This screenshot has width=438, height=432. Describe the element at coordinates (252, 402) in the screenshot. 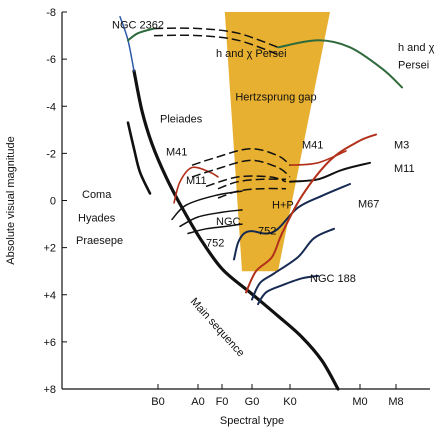

I see `x-tick-label: G0` at that location.